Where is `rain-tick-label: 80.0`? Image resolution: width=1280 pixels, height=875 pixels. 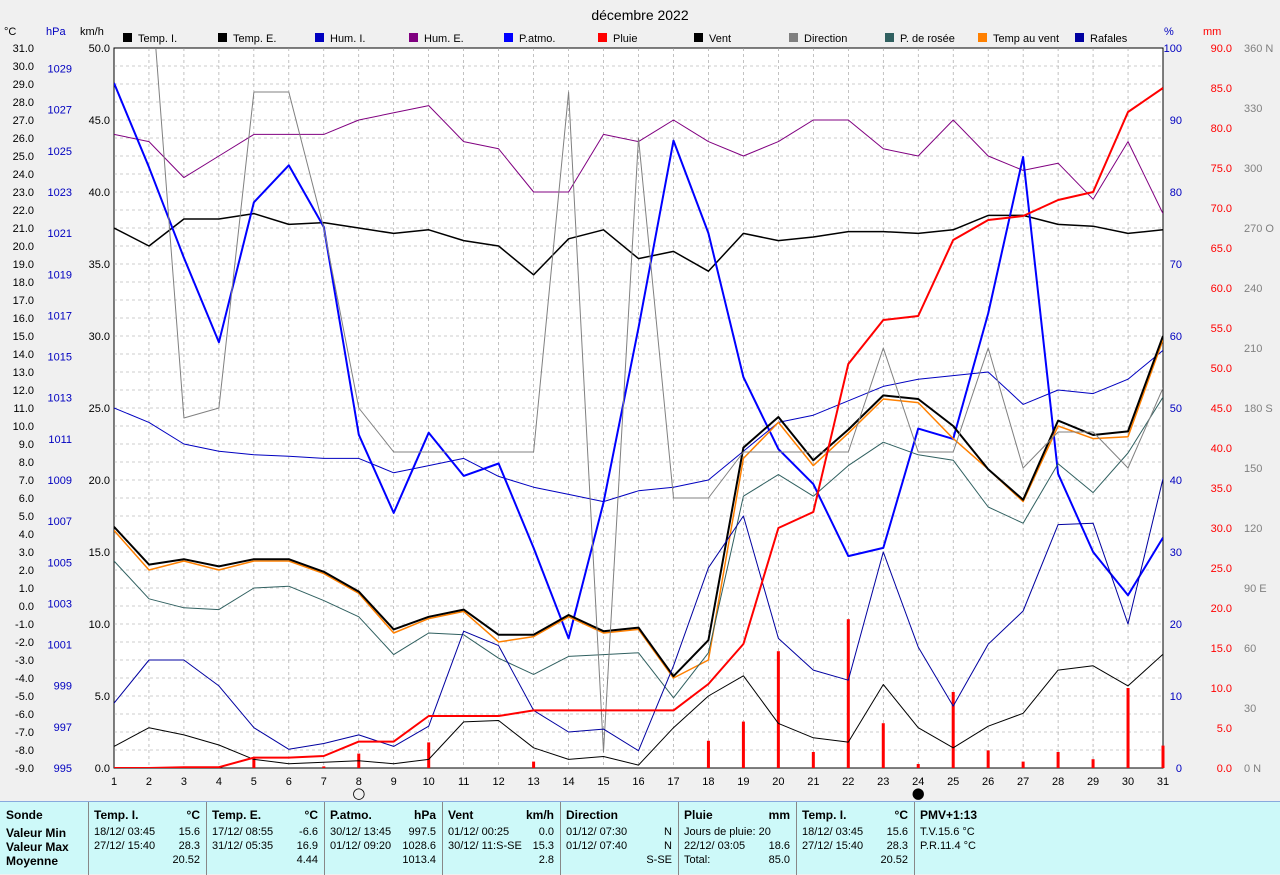 rain-tick-label: 80.0 is located at coordinates (1221, 129).